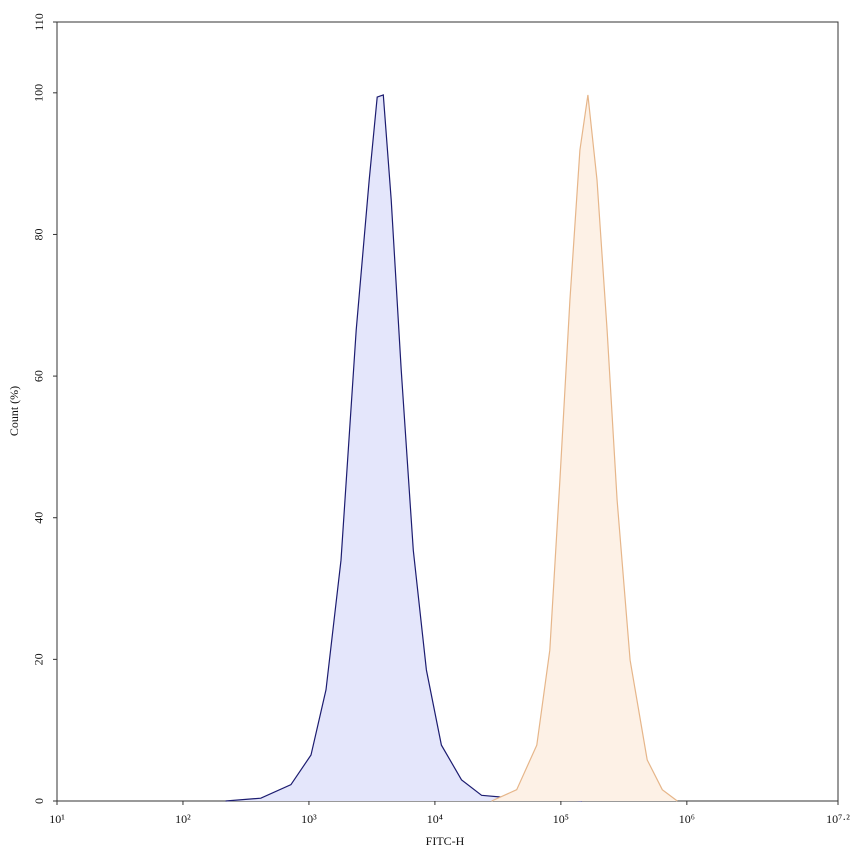  What do you see at coordinates (39, 376) in the screenshot?
I see `y-tick-label: 60` at bounding box center [39, 376].